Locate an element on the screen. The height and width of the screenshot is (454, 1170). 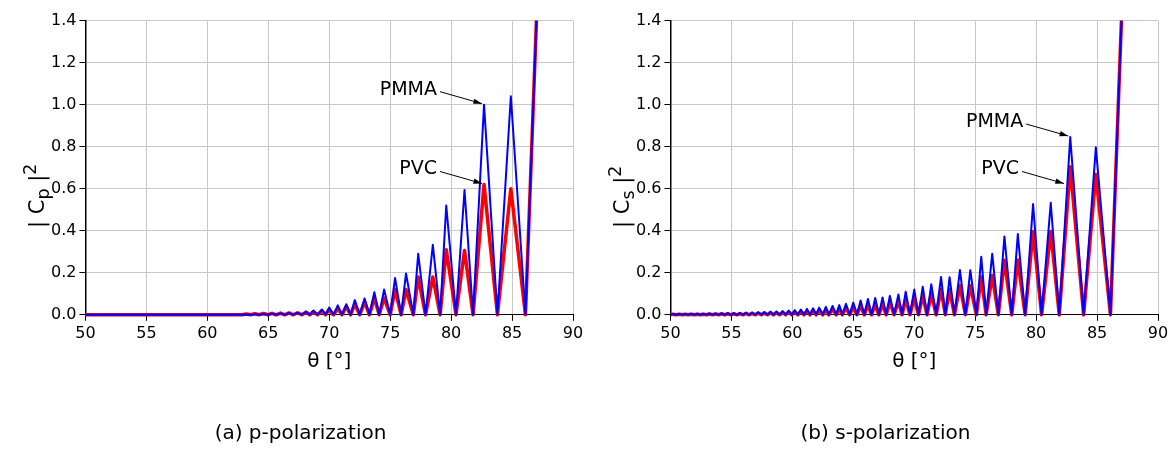
text: (b) s-polarization is located at coordinates (885, 432).